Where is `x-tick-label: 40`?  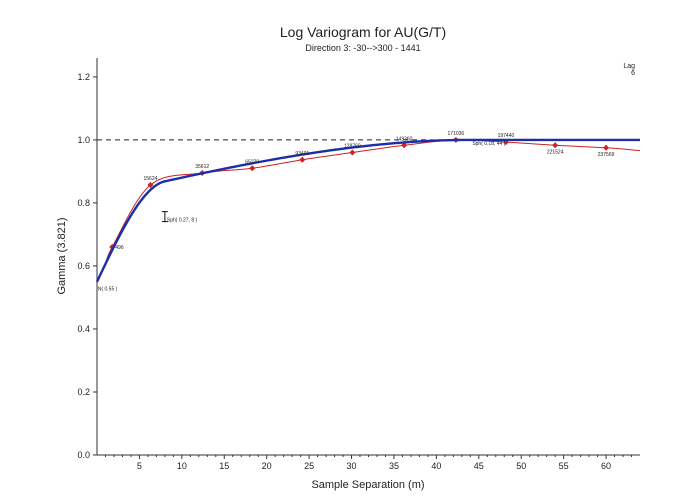
x-tick-label: 40 is located at coordinates (436, 466).